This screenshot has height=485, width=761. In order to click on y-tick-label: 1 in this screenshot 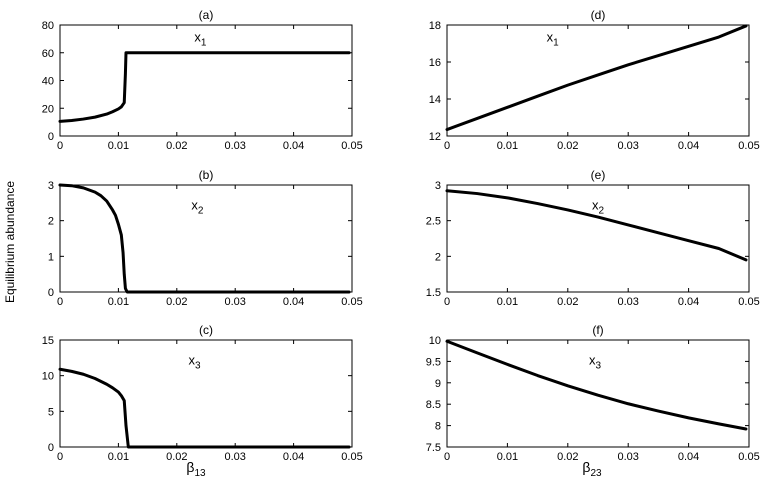, I will do `click(51, 257)`.